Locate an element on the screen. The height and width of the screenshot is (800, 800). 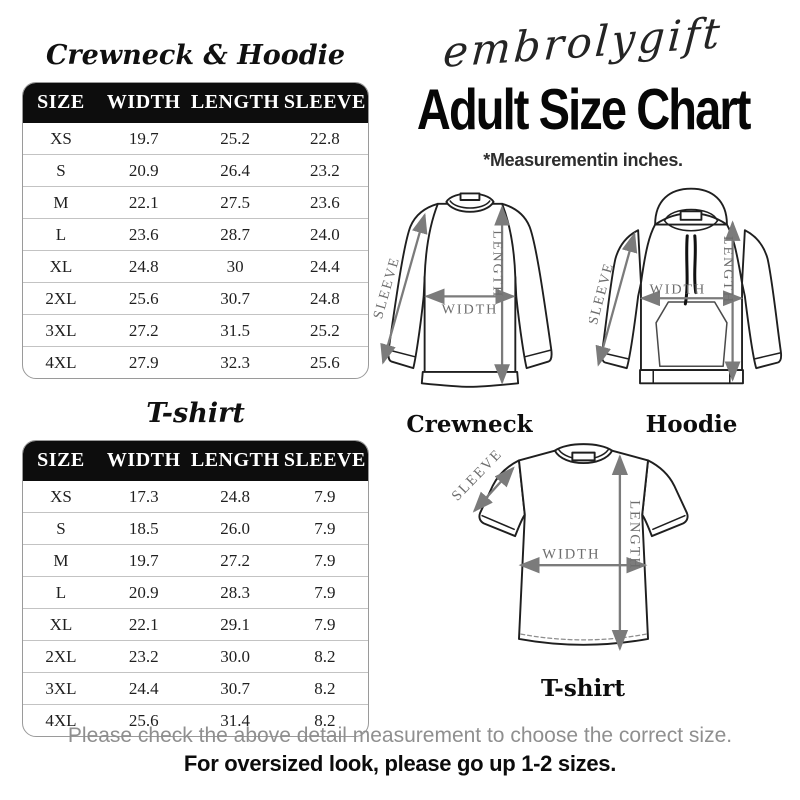
table-row: 4XL 25.6 31.4 8.2 is located at coordinates (195, 720).